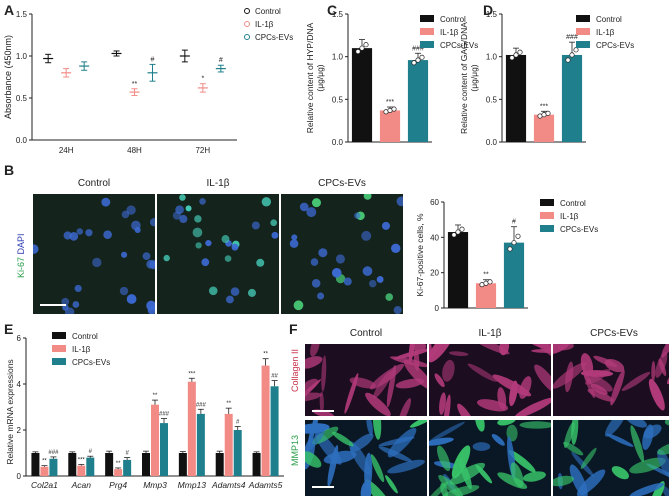 This screenshot has height=502, width=669. Describe the element at coordinates (19, 384) in the screenshot. I see `chart-e-ytick-label: 4` at that location.